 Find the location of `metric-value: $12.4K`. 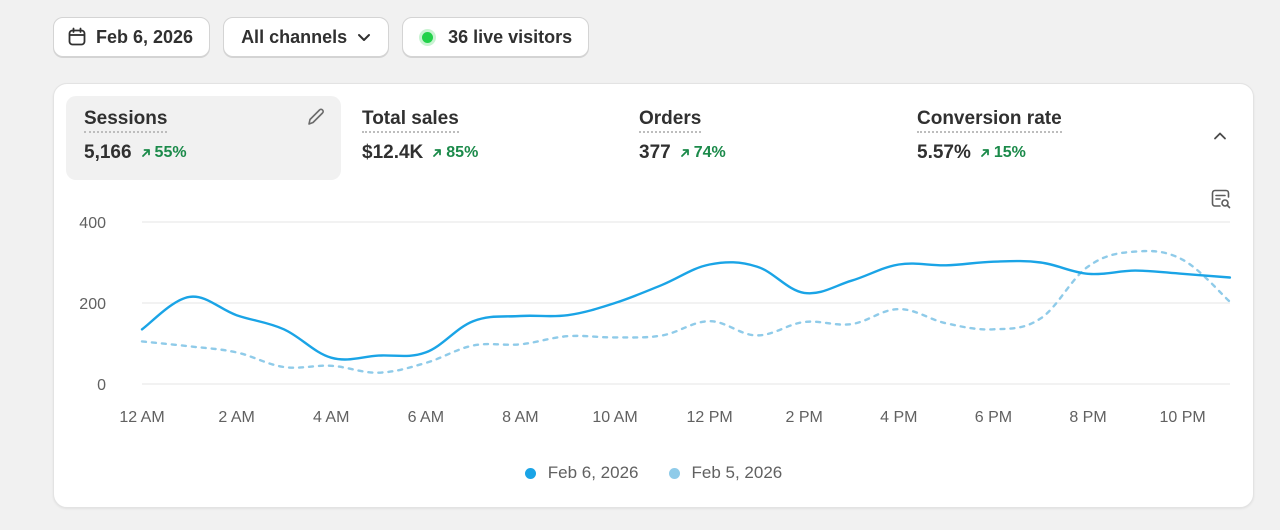

metric-value: $12.4K is located at coordinates (393, 152).